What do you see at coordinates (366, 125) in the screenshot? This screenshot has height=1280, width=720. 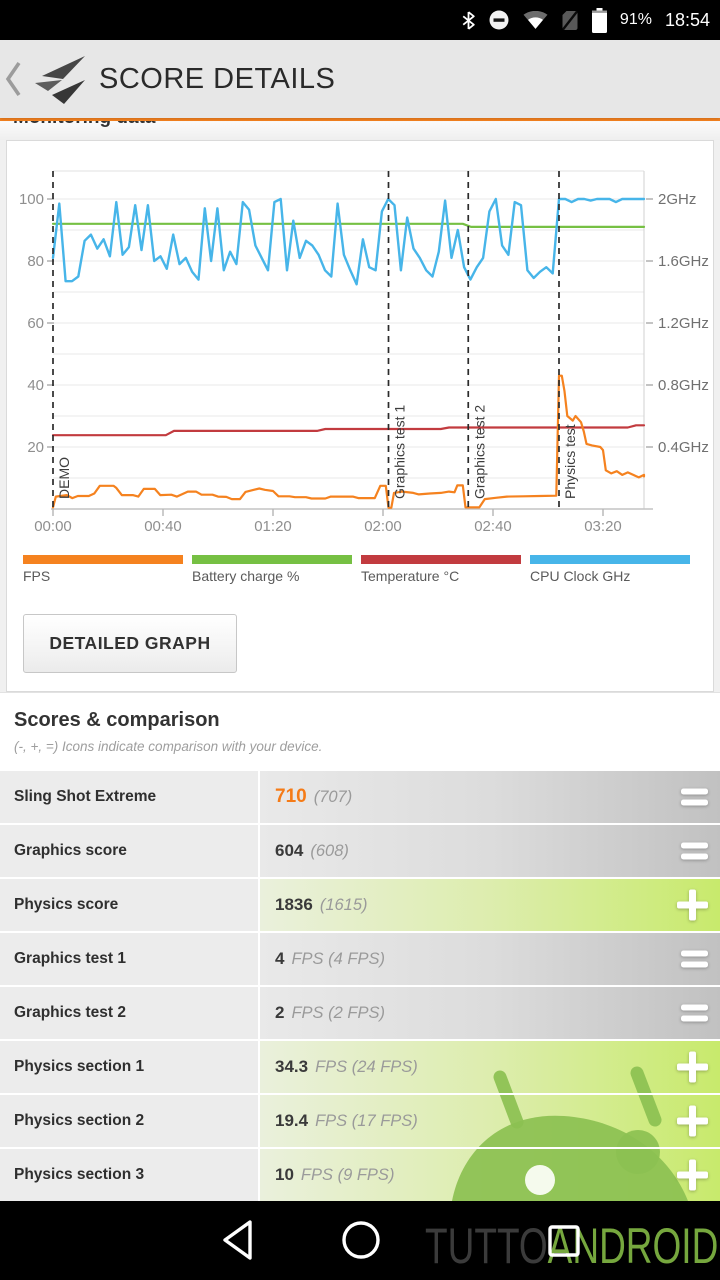 I see `monitoring-data-label: Monitoring data` at bounding box center [366, 125].